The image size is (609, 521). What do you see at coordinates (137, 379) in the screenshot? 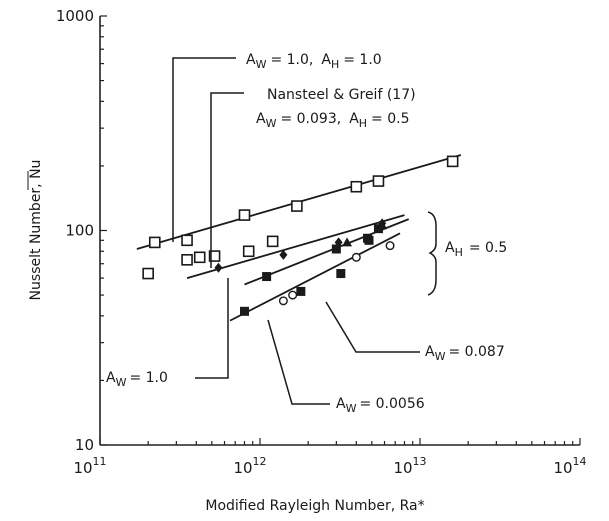
I see `annotation-aw-1: AW = 1.0` at bounding box center [137, 379].